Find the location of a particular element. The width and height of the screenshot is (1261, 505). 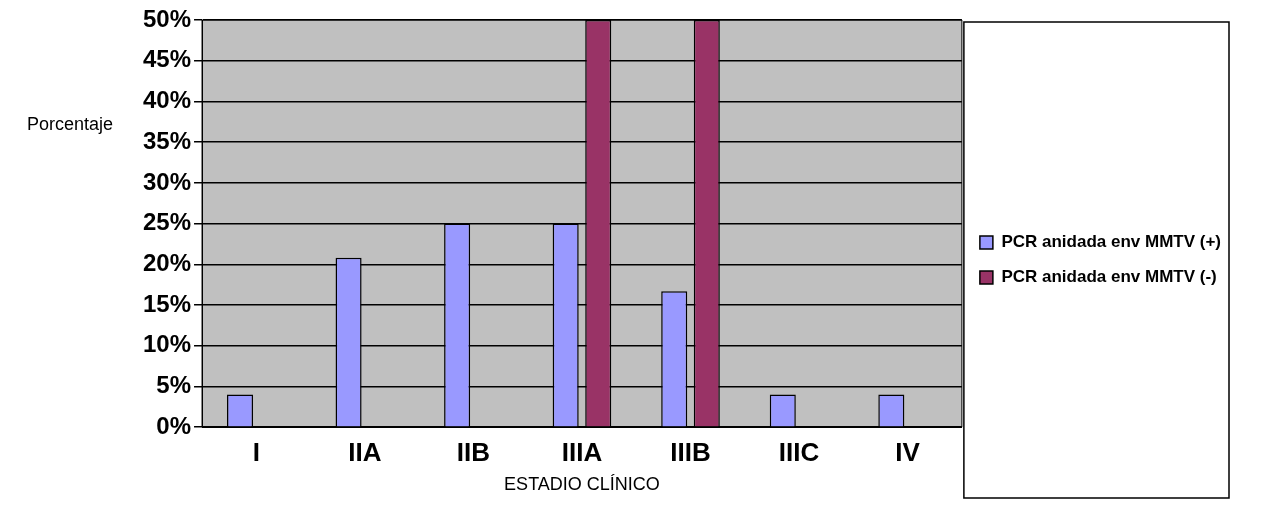

y-tick-label: 15% is located at coordinates (167, 303).